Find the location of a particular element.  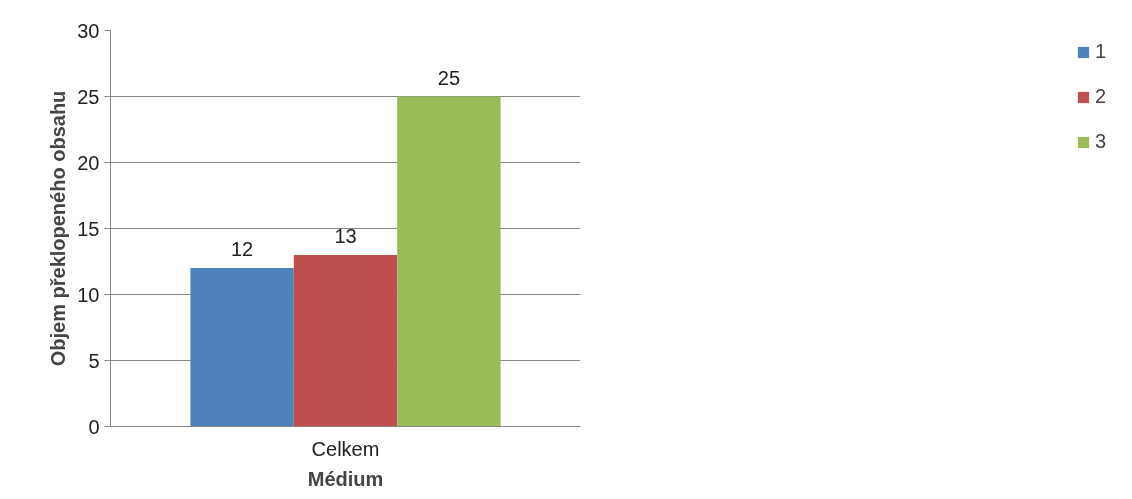

legend-label: 2 is located at coordinates (1101, 96).